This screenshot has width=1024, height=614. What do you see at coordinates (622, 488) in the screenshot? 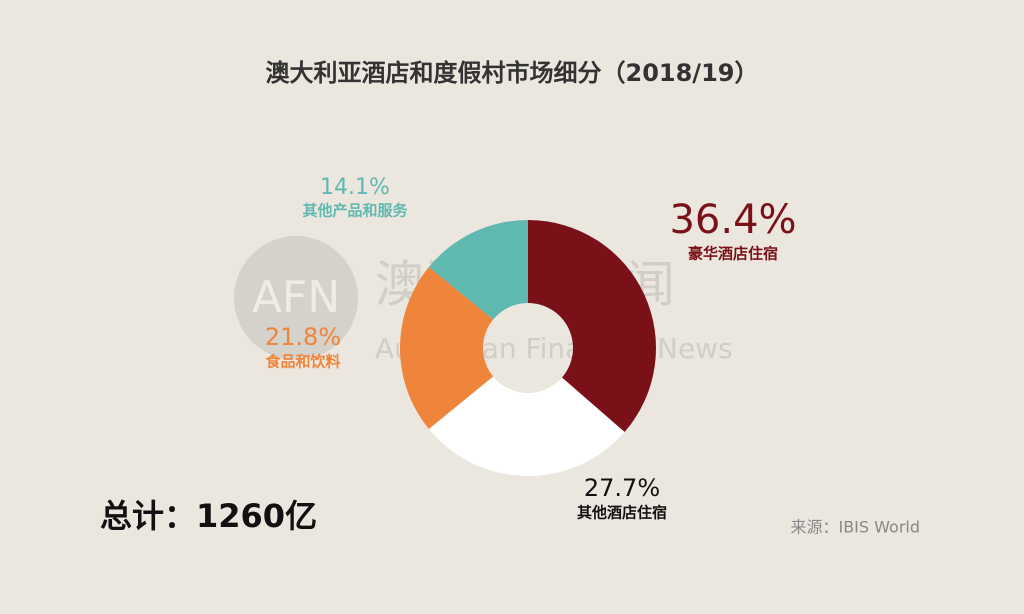
I see `value-label: 27.7%` at bounding box center [622, 488].